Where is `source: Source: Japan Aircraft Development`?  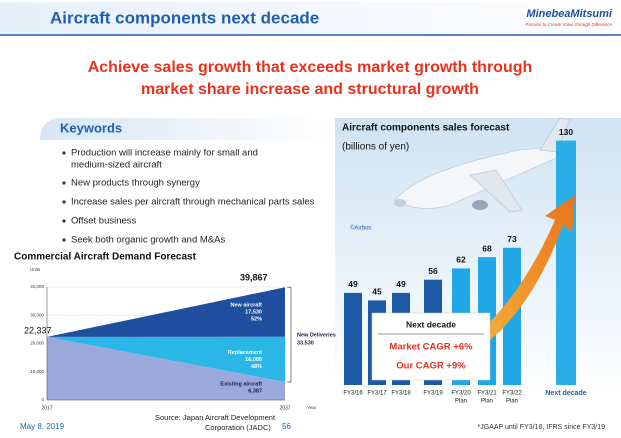
source: Source: Japan Aircraft Development is located at coordinates (215, 417).